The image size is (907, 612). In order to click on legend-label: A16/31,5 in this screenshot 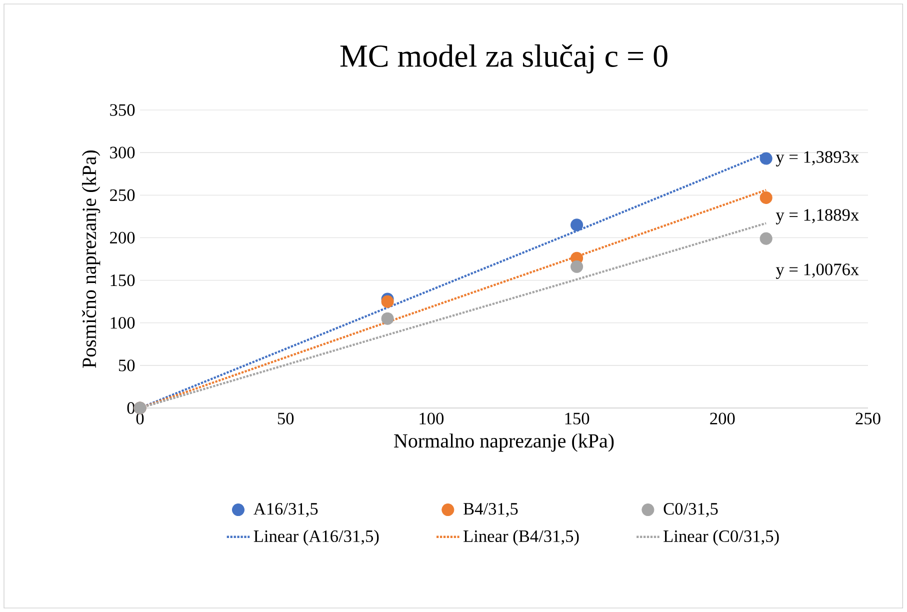, I will do `click(286, 510)`.